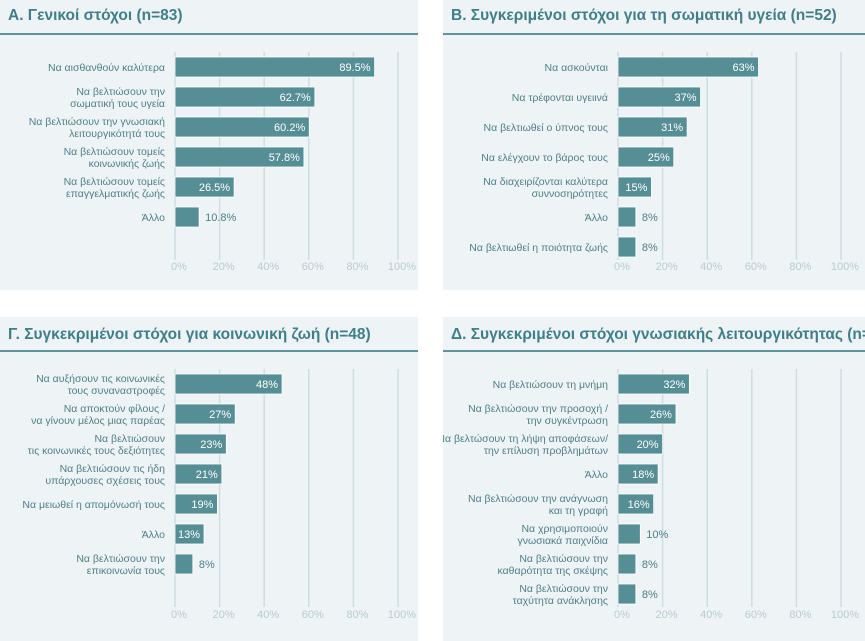  What do you see at coordinates (560, 601) in the screenshot?
I see `category-label: ταχύτητα ανάκλησης` at bounding box center [560, 601].